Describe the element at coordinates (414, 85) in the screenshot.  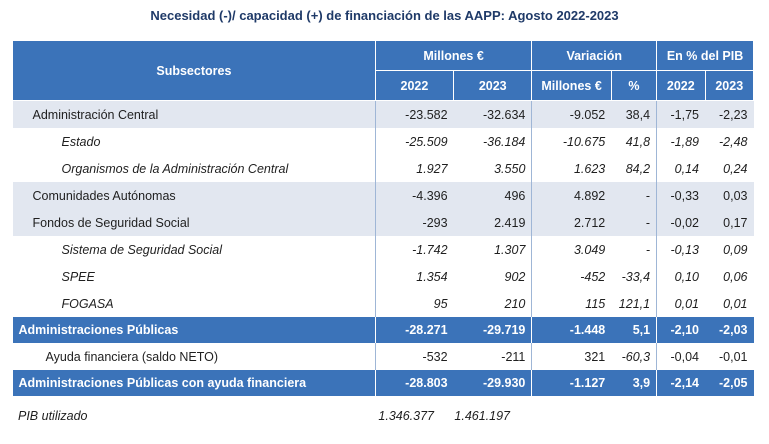
I see `header-year-2022: 2022` at that location.